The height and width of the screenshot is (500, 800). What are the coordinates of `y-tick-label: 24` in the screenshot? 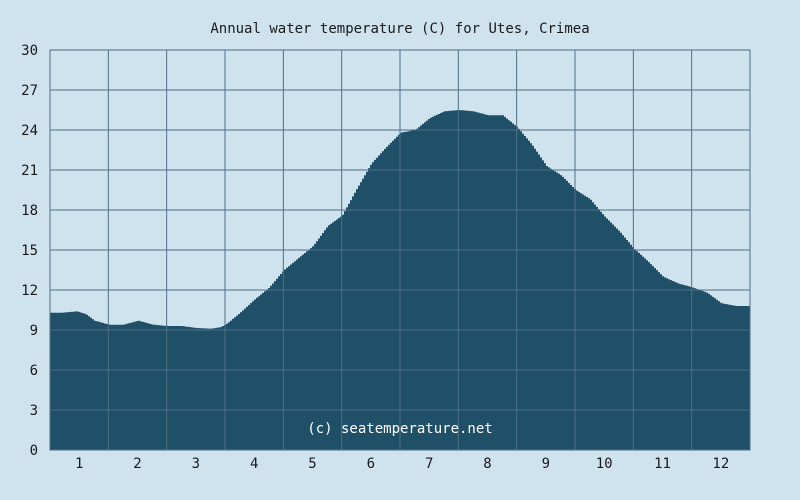 It's located at (29, 131).